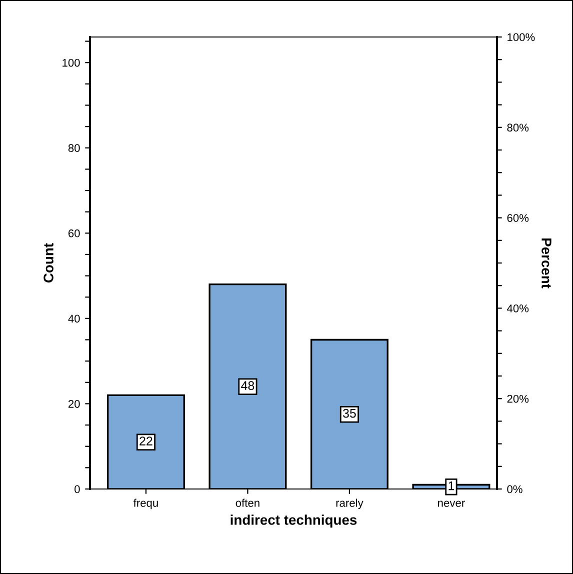 The image size is (573, 574). What do you see at coordinates (517, 308) in the screenshot?
I see `y2-tick-label: 40%` at bounding box center [517, 308].